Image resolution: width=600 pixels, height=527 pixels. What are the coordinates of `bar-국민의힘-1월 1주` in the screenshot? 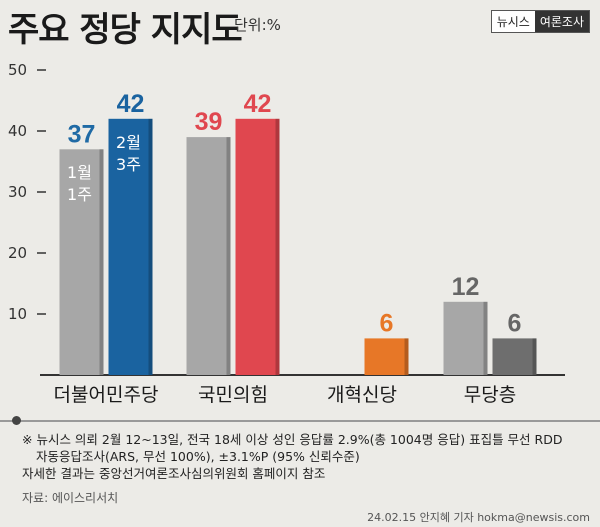 It's located at (208, 256).